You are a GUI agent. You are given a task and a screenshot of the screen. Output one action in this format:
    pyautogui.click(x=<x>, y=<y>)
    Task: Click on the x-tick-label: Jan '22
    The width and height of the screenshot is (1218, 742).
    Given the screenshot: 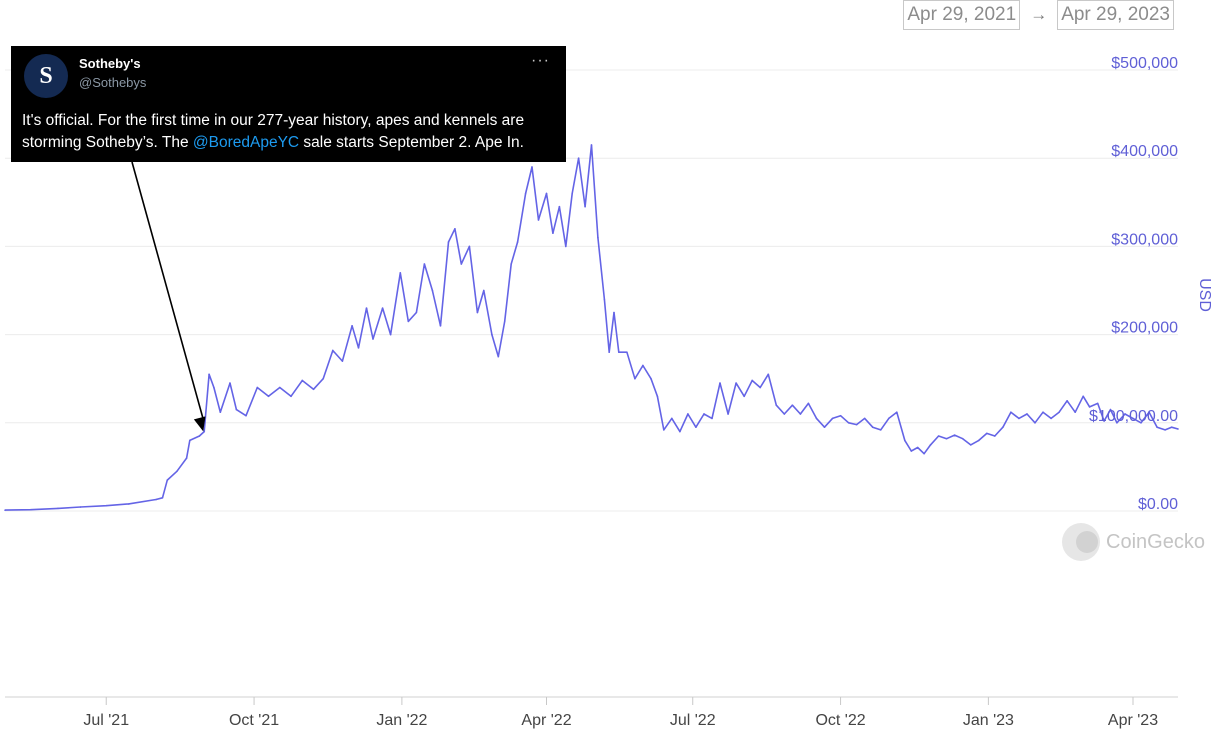 What is the action you would take?
    pyautogui.click(x=401, y=720)
    